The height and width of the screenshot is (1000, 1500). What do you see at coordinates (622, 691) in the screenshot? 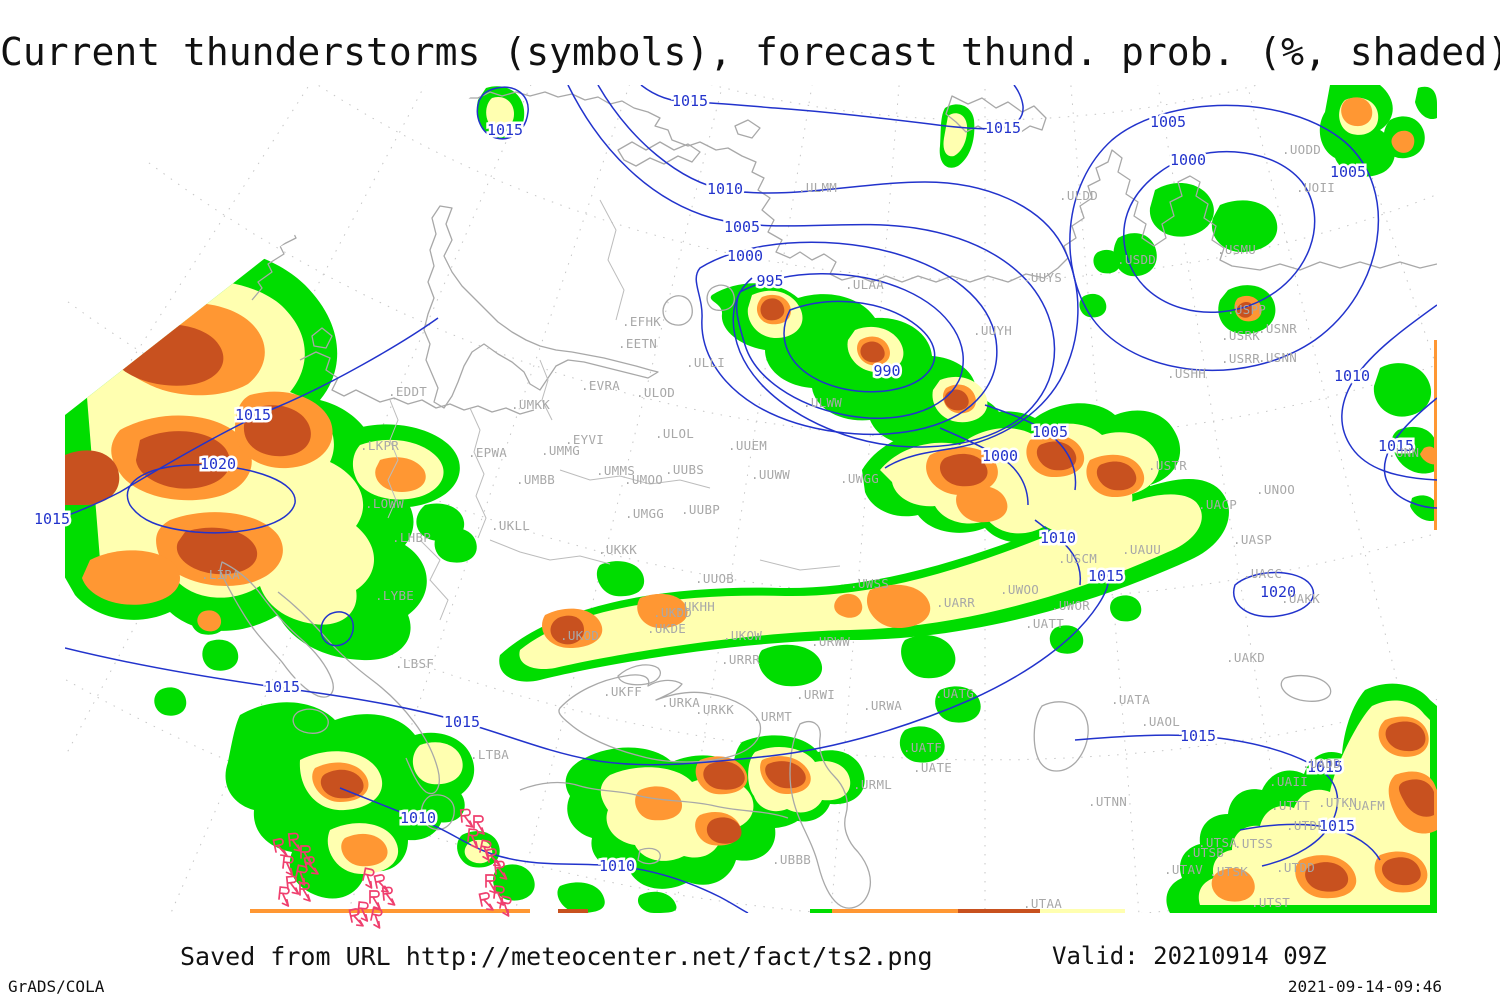
I see `station-label: .UKFF` at bounding box center [622, 691].